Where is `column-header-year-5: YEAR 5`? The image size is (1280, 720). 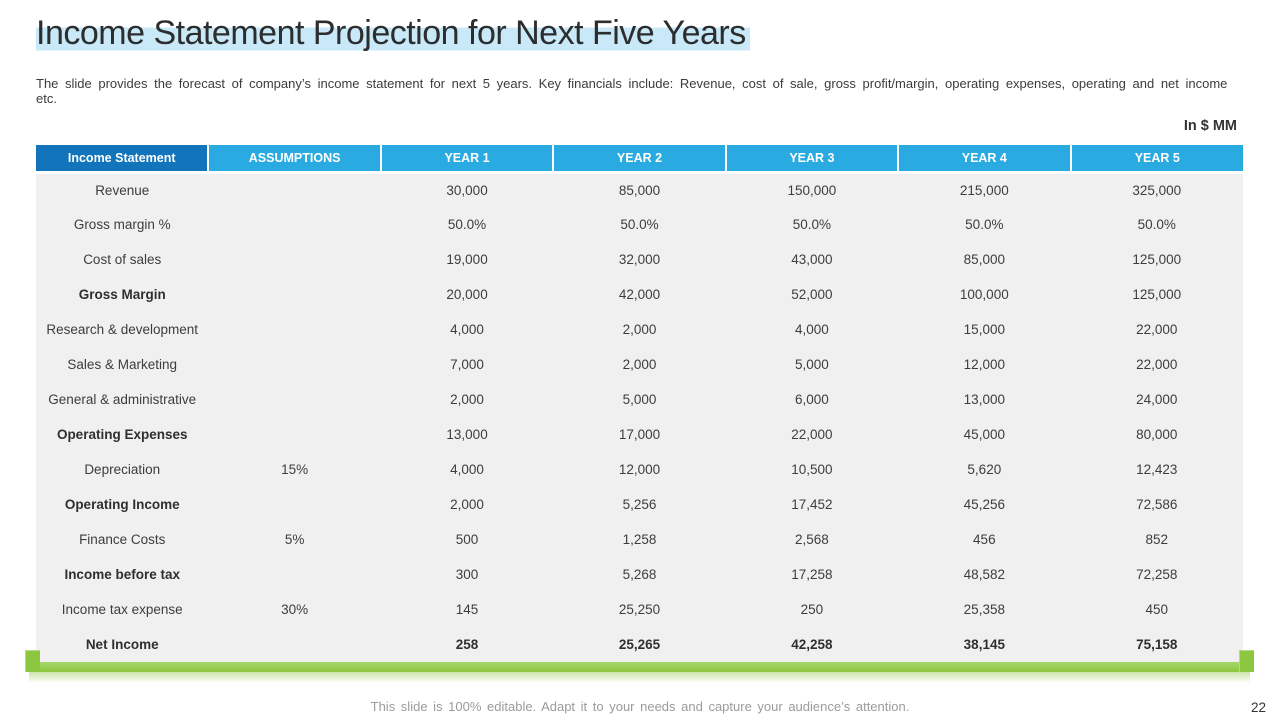 column-header-year-5: YEAR 5 is located at coordinates (1156, 159).